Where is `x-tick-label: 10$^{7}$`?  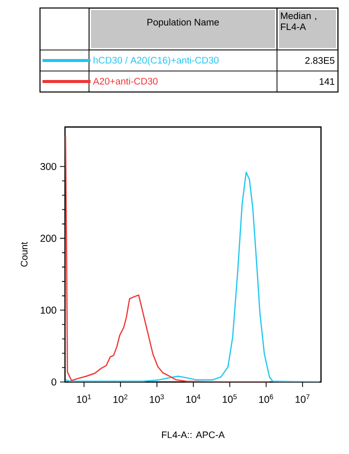
x-tick-label: 10$^{7}$ is located at coordinates (303, 398).